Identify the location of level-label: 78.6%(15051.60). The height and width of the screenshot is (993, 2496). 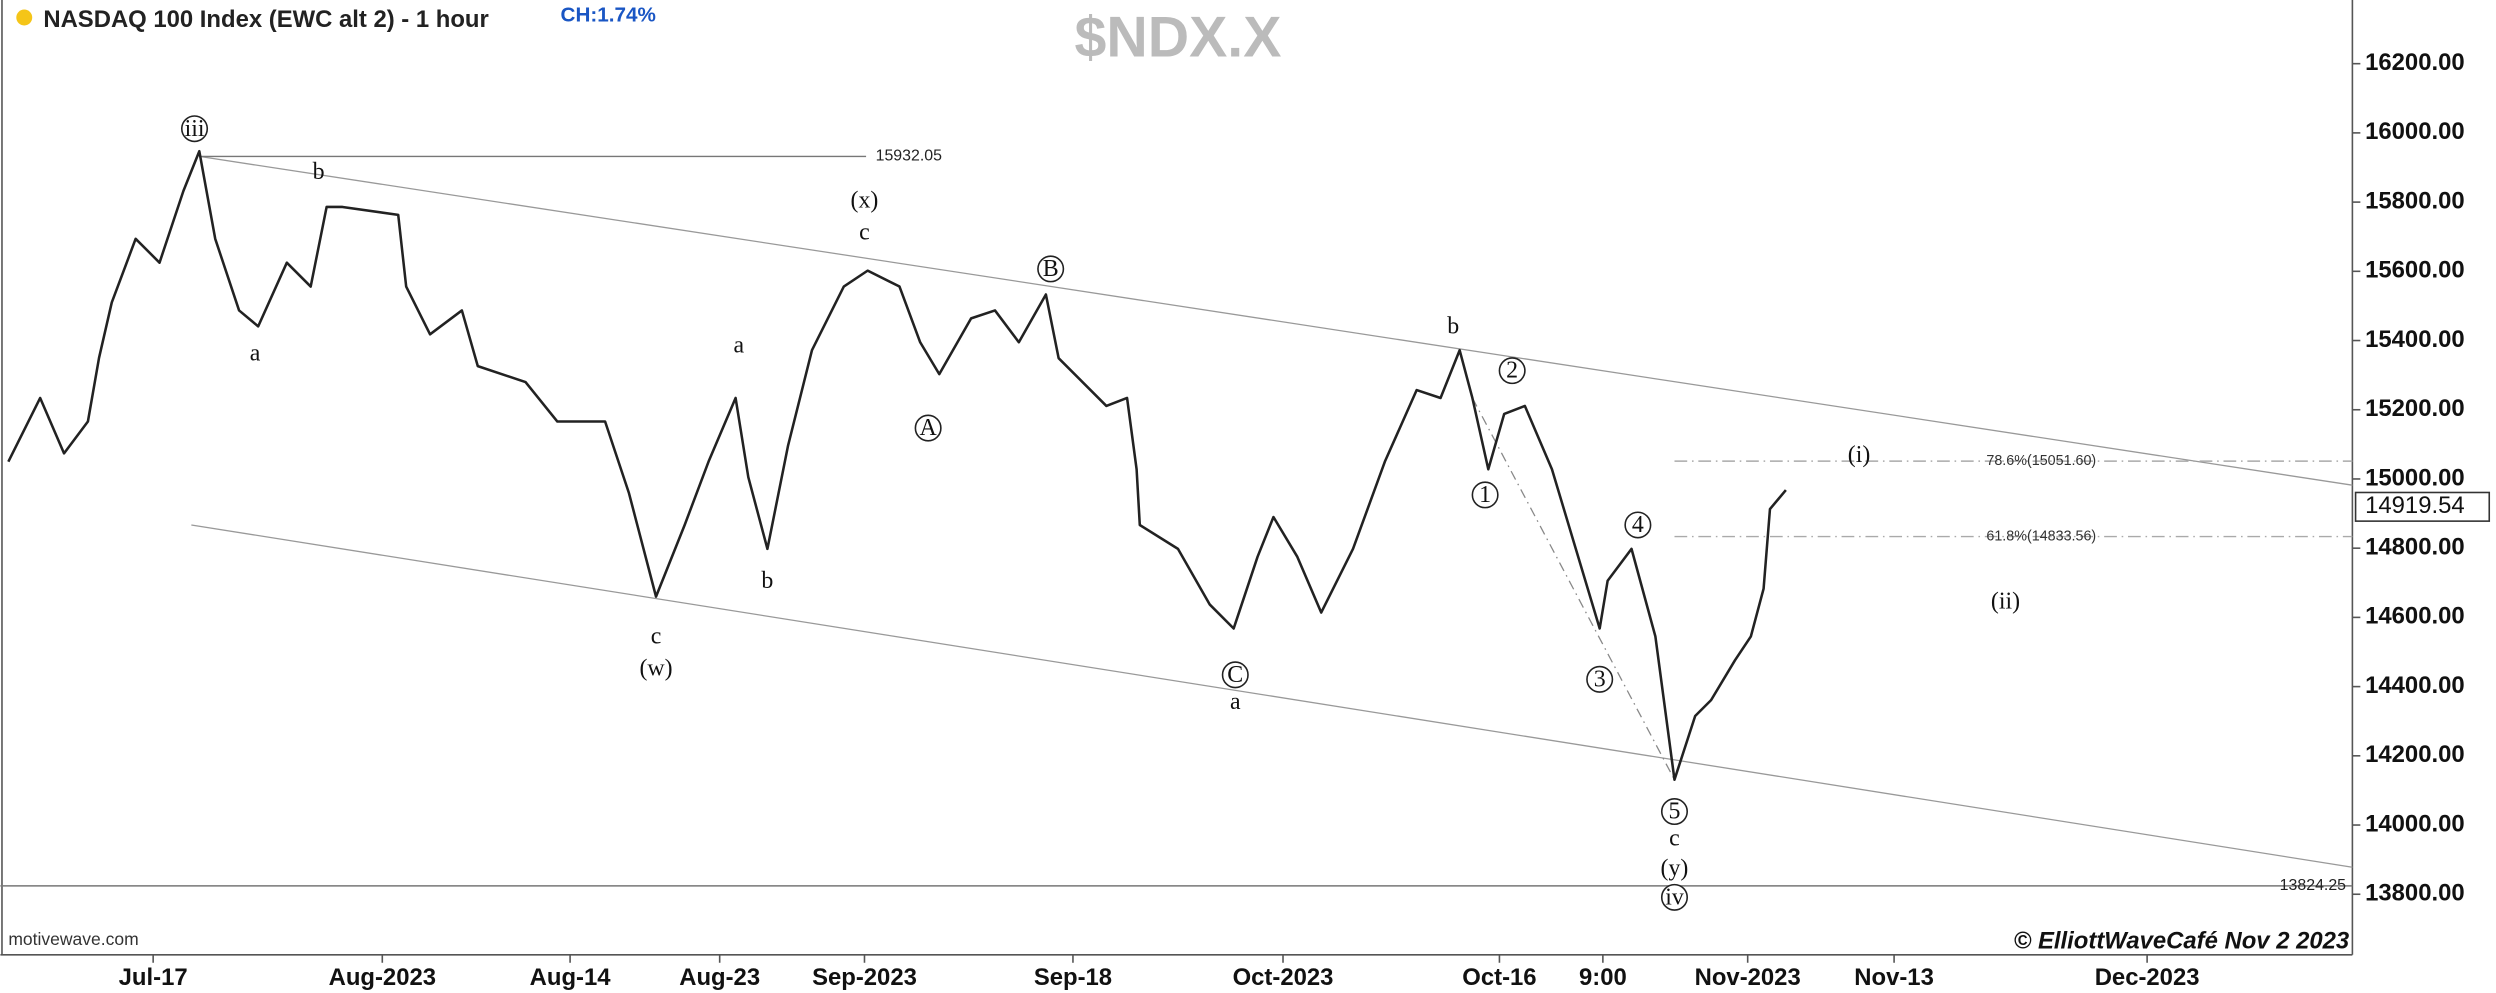
(2041, 461).